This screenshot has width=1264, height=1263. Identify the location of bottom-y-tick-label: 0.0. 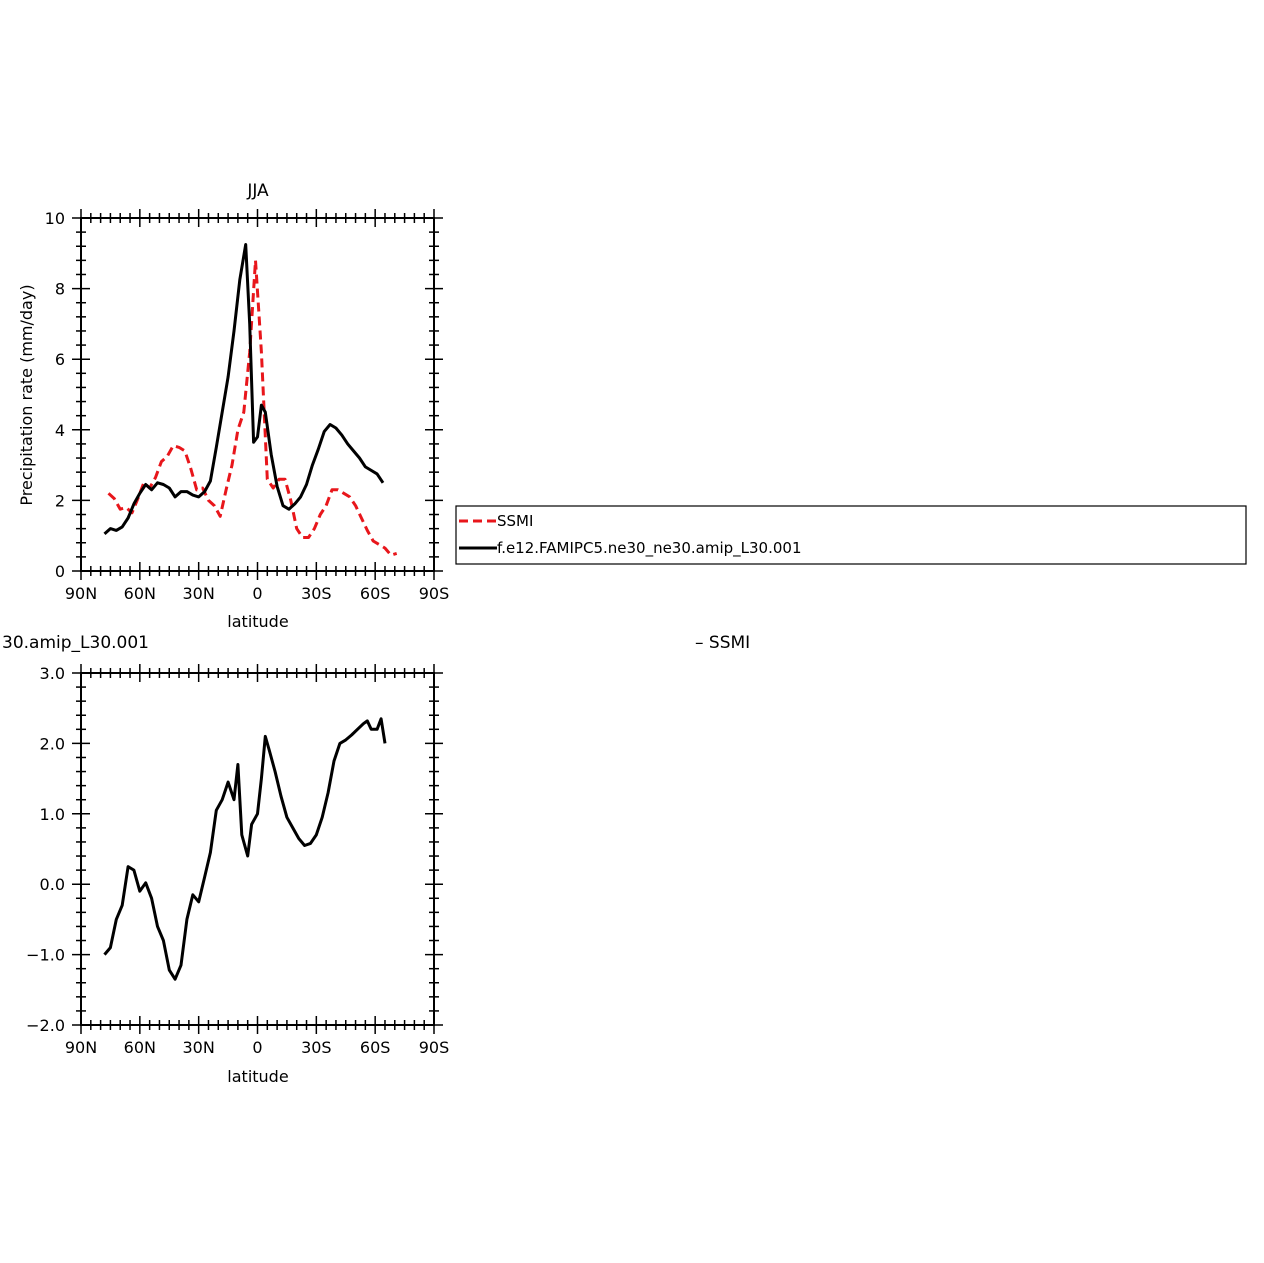
(52, 884).